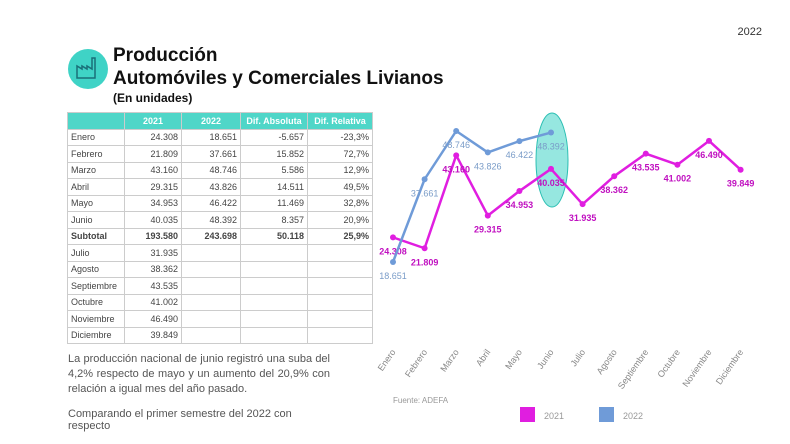 This screenshot has width=790, height=444. Describe the element at coordinates (607, 361) in the screenshot. I see `x-tick-label: Agosto` at that location.